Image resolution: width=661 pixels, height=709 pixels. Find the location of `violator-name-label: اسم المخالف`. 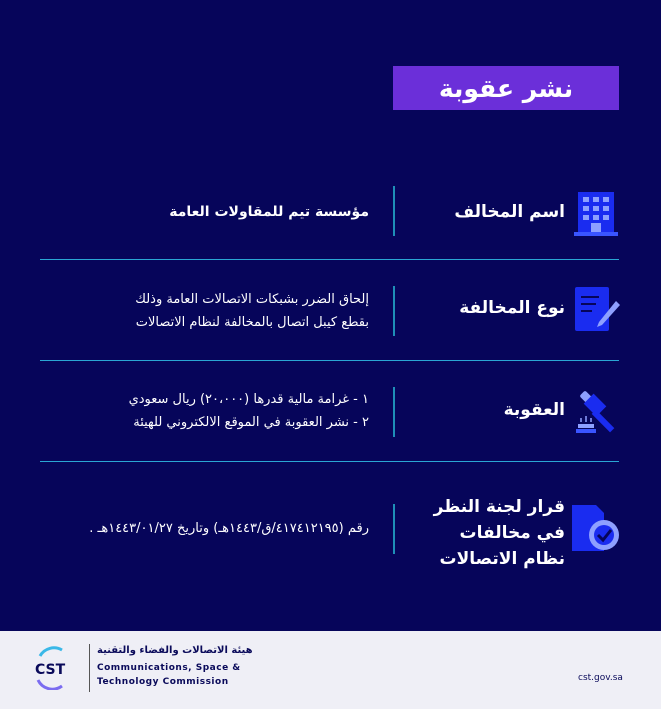

violator-name-label: اسم المخالف is located at coordinates (509, 212).